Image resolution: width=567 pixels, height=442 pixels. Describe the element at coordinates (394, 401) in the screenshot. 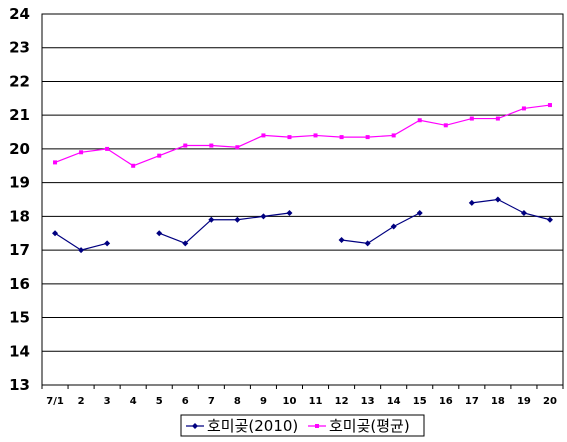

I see `x-tick-label: 14` at that location.